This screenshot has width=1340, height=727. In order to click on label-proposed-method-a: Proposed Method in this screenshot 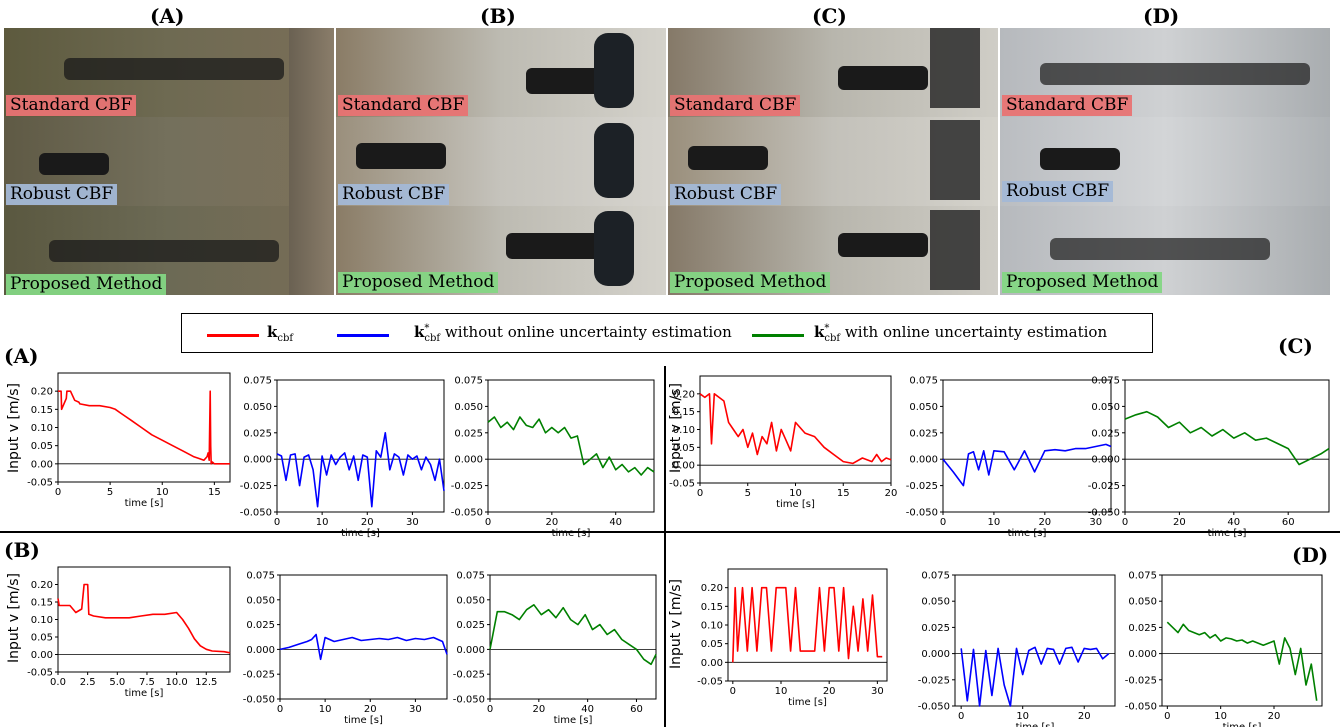, I will do `click(86, 284)`.